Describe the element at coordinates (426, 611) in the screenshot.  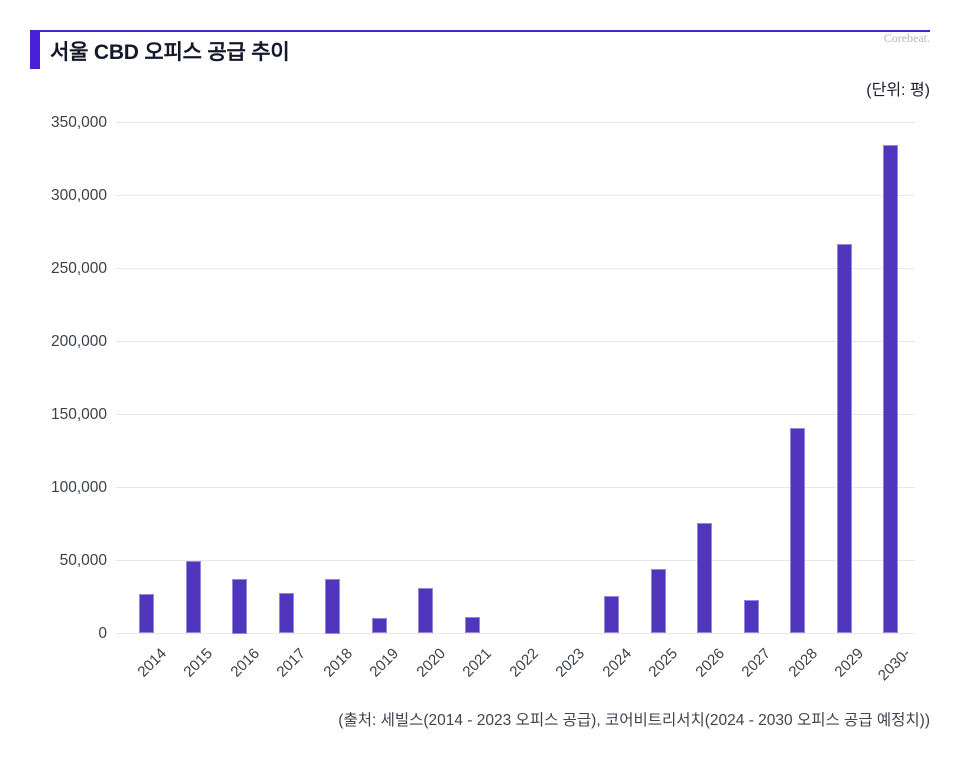
I see `bar-2020` at that location.